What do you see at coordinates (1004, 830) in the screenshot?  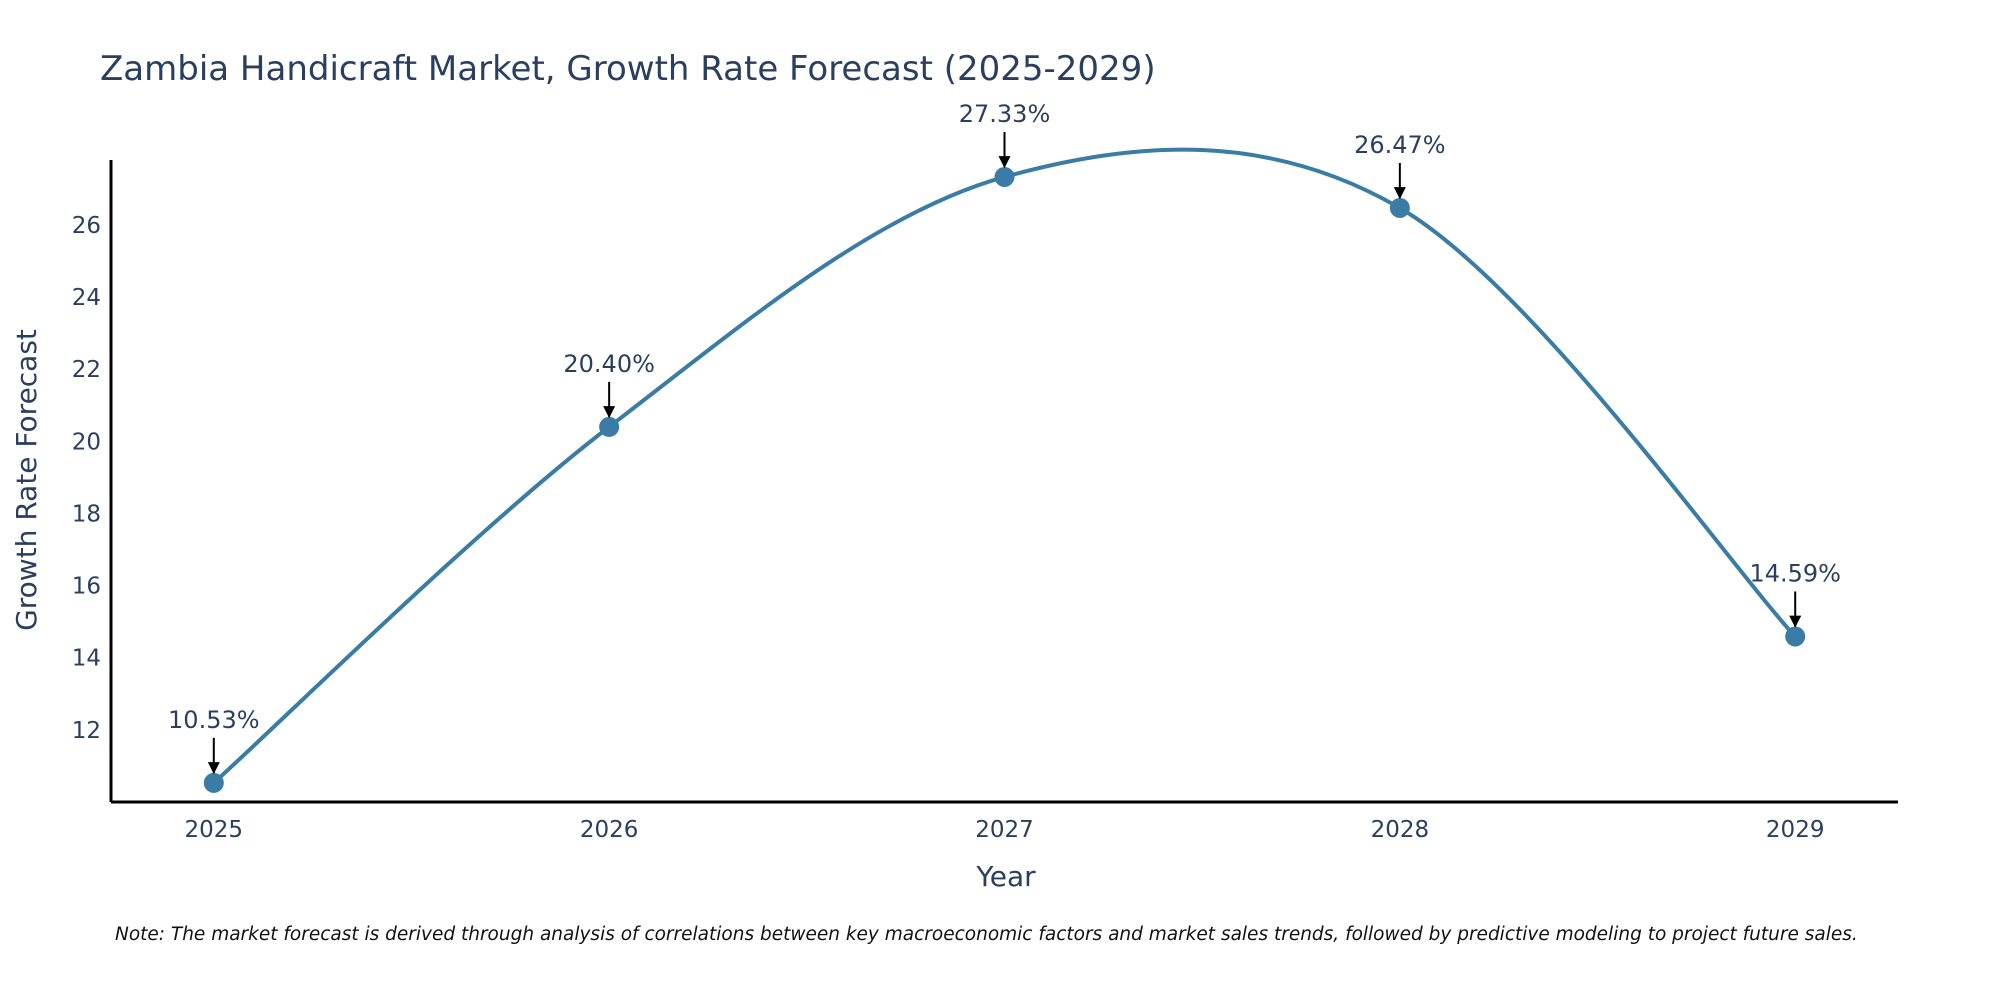 I see `x-tick-label: 2027` at bounding box center [1004, 830].